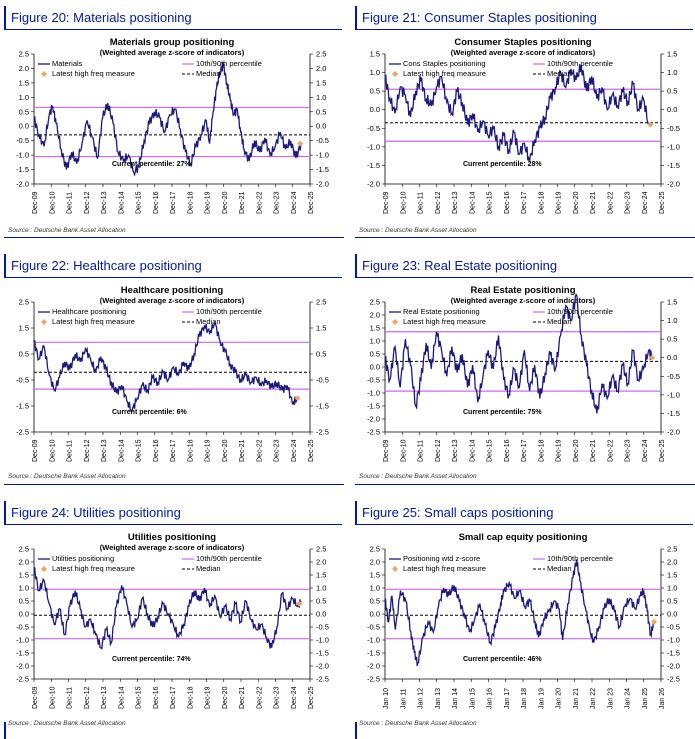 This screenshot has width=695, height=739. I want to click on y-tick-label-left: 2.0, so click(375, 562).